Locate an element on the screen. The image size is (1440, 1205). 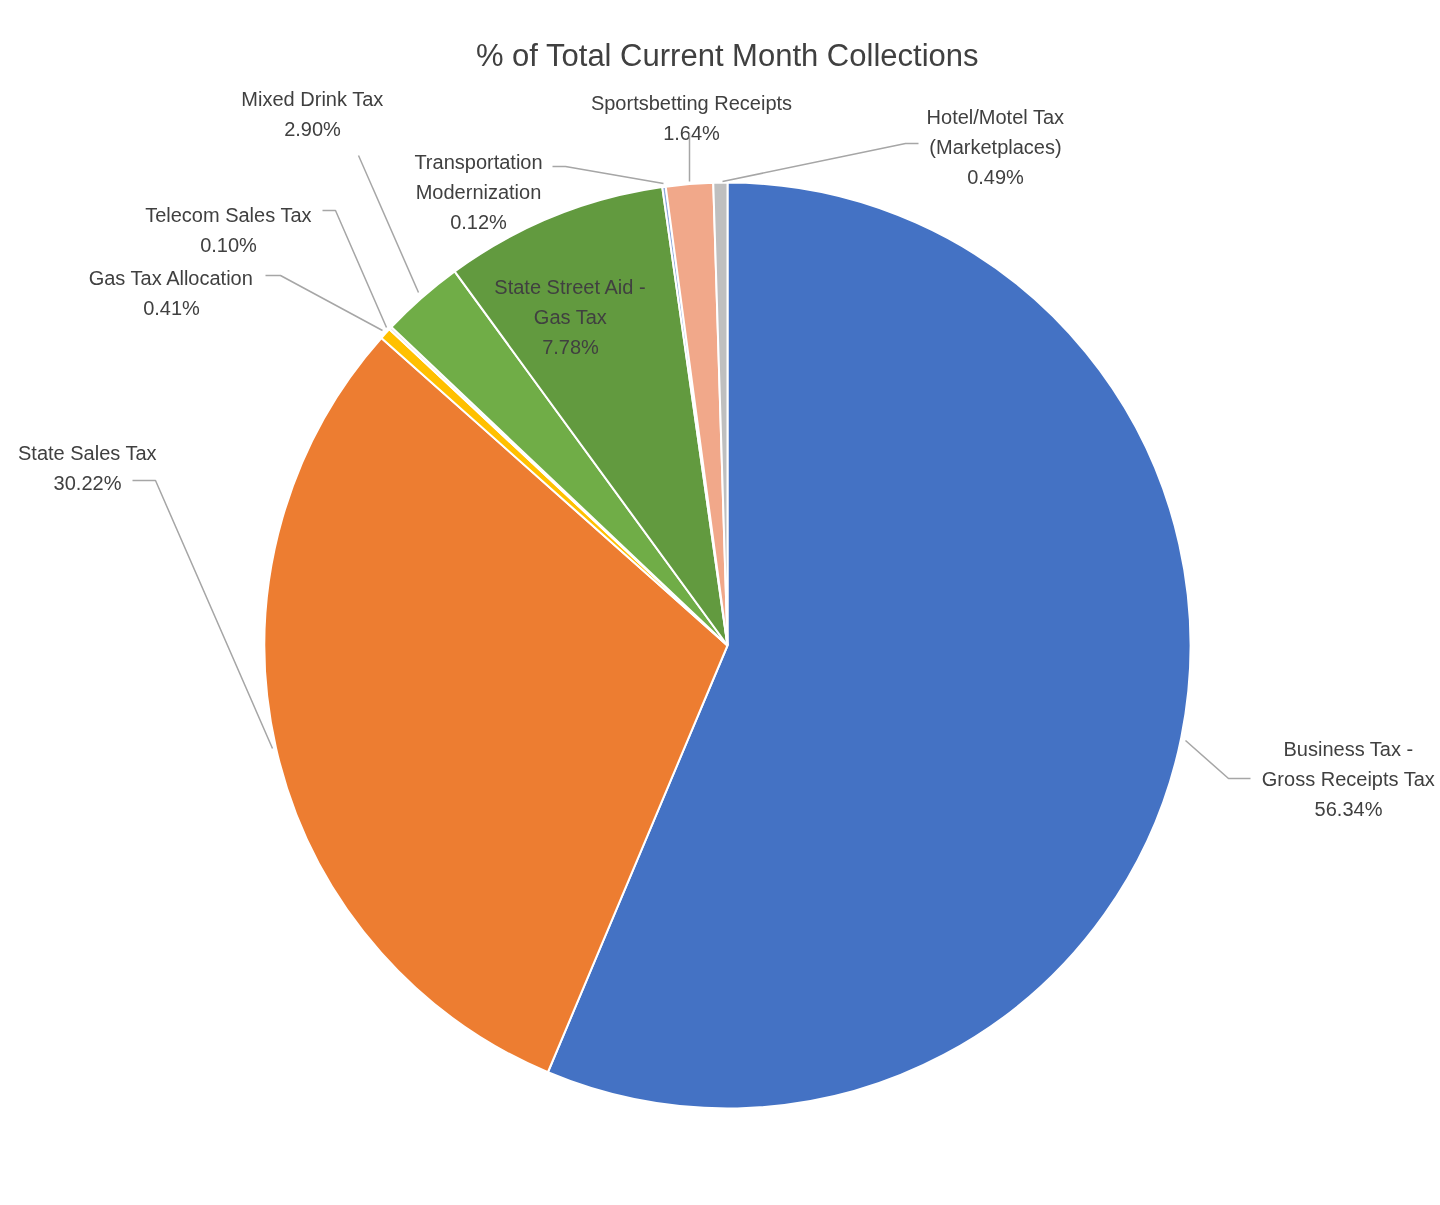
slice-label: Gas Tax Allocation is located at coordinates (170, 277).